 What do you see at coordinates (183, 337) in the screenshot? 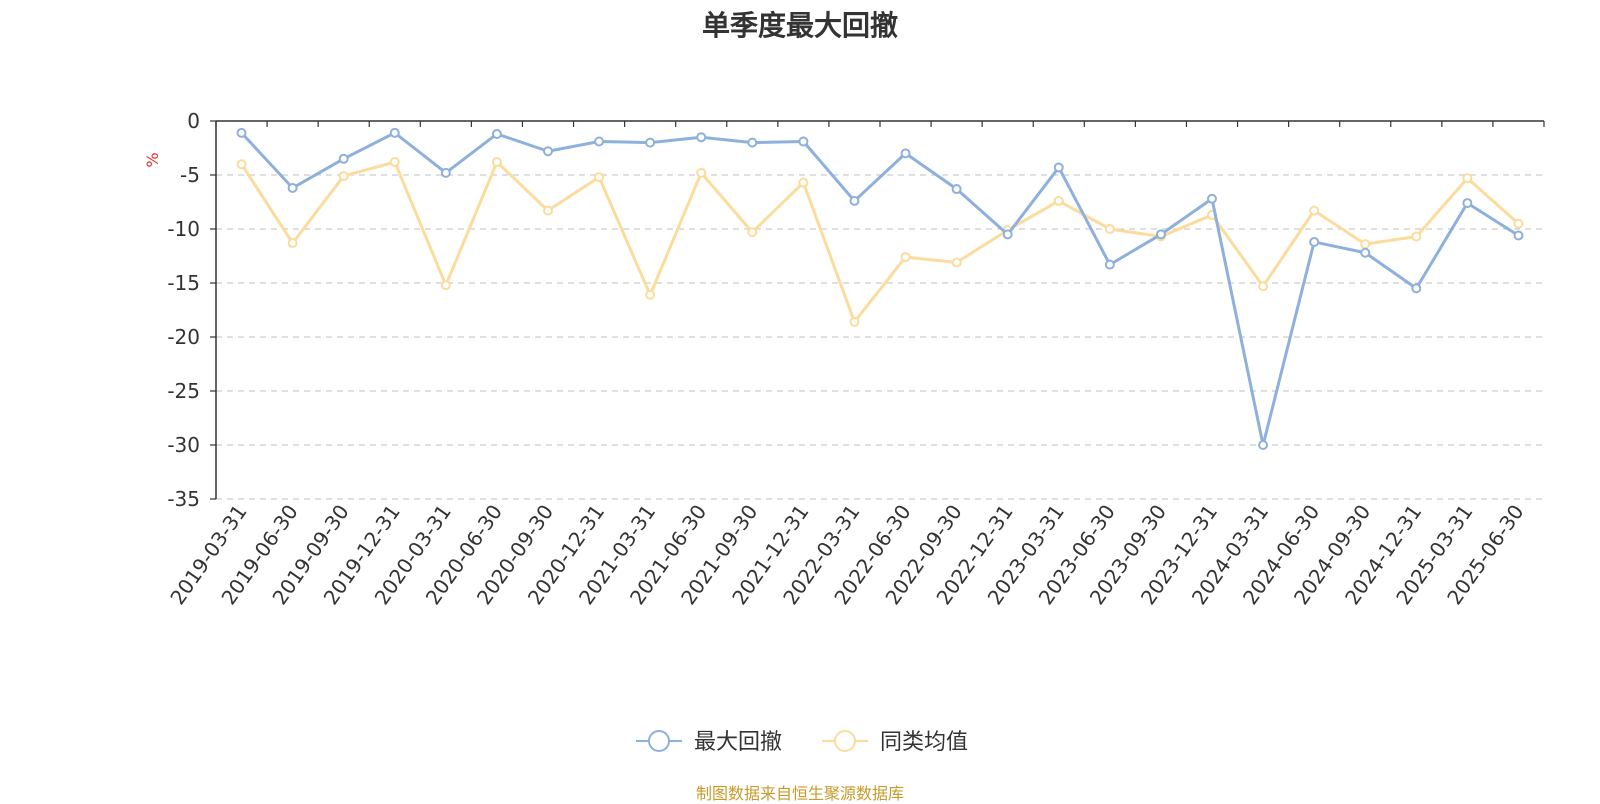
I see `y-tick-label: -20` at bounding box center [183, 337].